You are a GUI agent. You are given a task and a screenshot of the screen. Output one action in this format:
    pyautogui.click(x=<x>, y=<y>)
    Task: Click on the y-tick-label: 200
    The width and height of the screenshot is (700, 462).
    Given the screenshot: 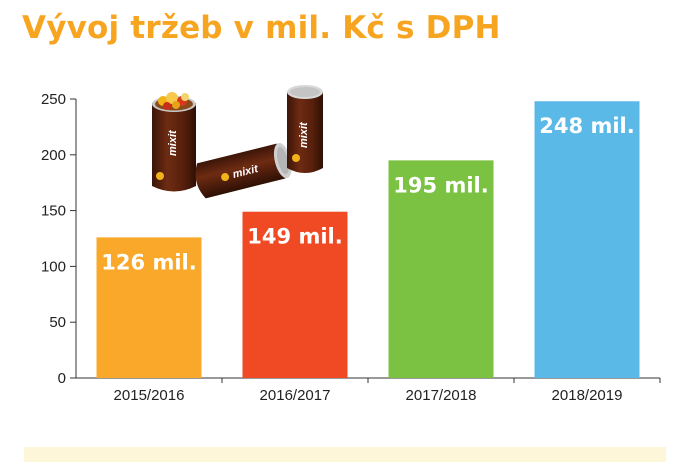 What is the action you would take?
    pyautogui.click(x=53, y=155)
    